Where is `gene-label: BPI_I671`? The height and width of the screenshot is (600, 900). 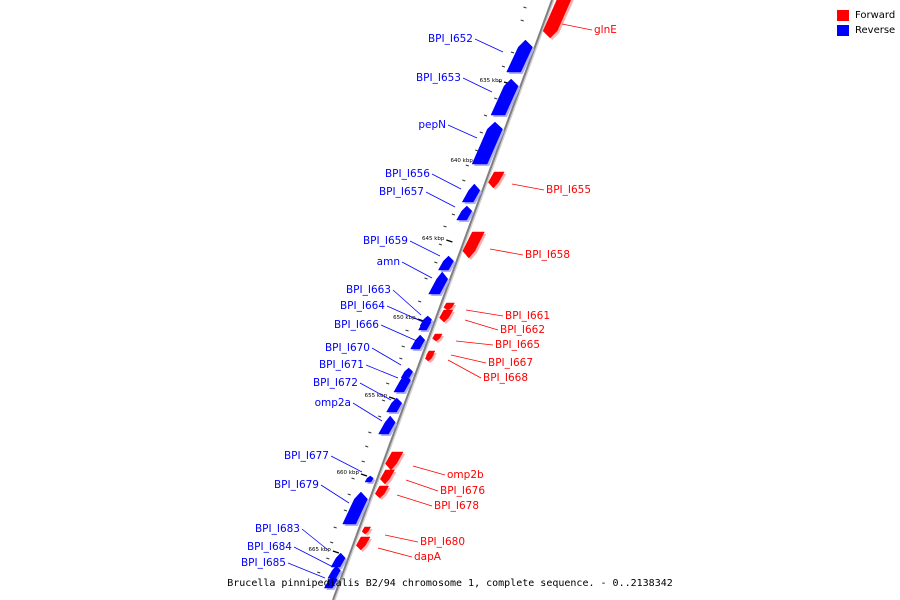 gene-label: BPI_I671 is located at coordinates (341, 365).